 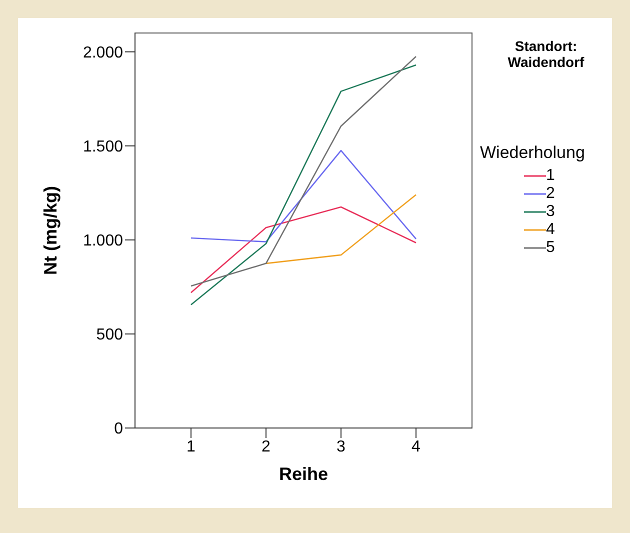 I want to click on y-tick-label: 500, so click(x=110, y=335).